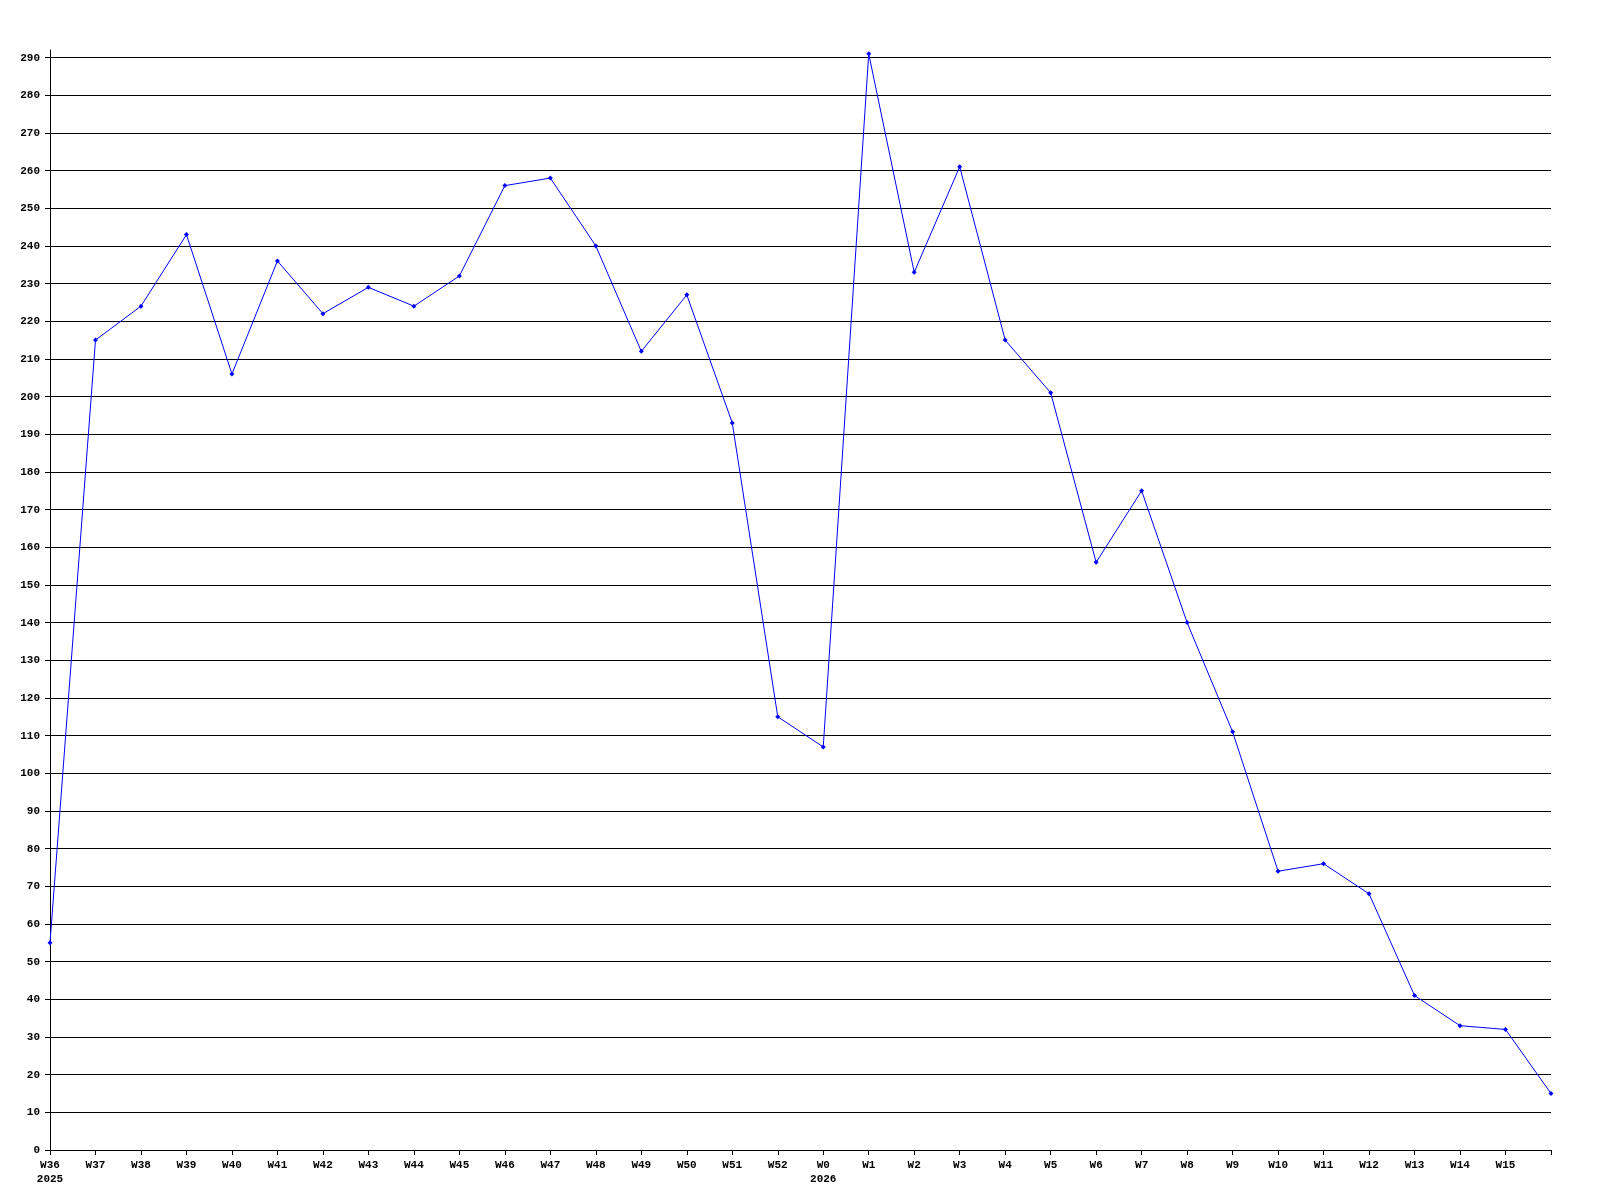 This screenshot has height=1200, width=1600. I want to click on x-tick-label: W8, so click(1187, 1165).